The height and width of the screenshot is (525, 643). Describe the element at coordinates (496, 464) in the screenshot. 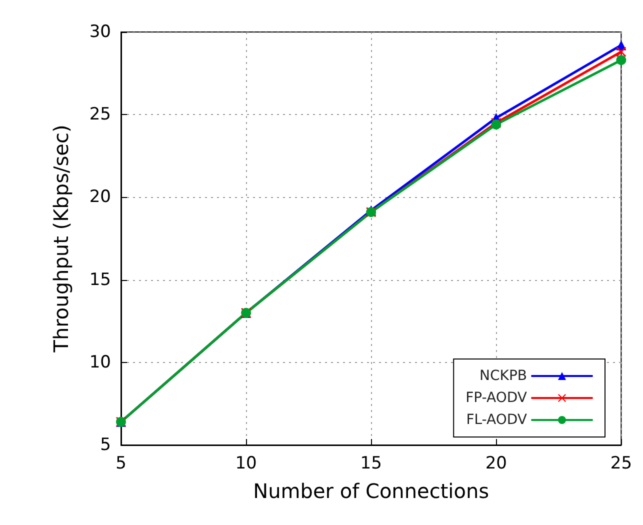

I see `x-tick-label: 20` at that location.